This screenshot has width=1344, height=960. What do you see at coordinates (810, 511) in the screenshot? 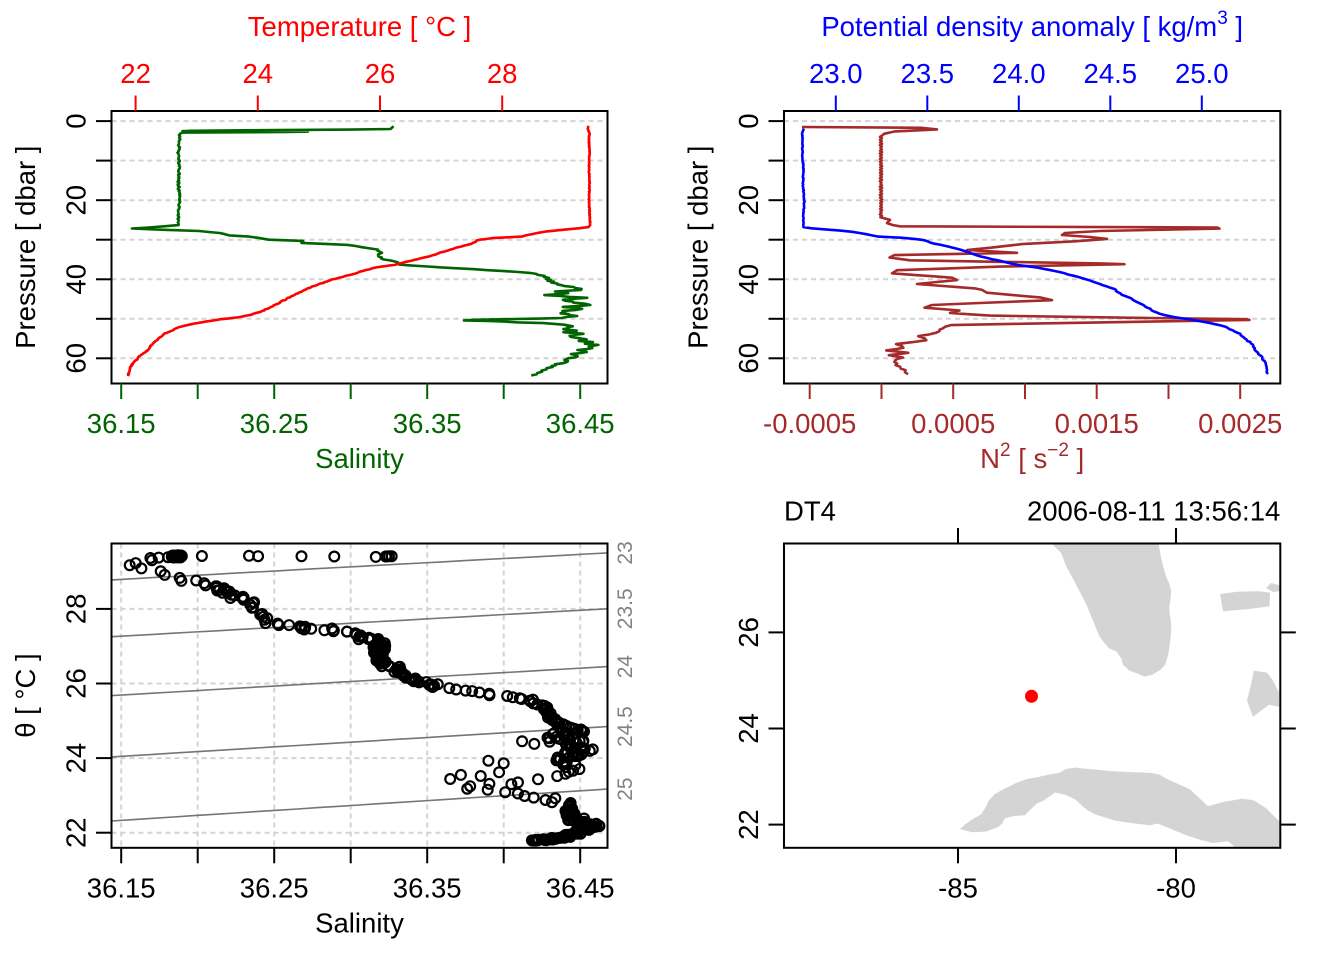
I see `svg-text: DT4` at bounding box center [810, 511].